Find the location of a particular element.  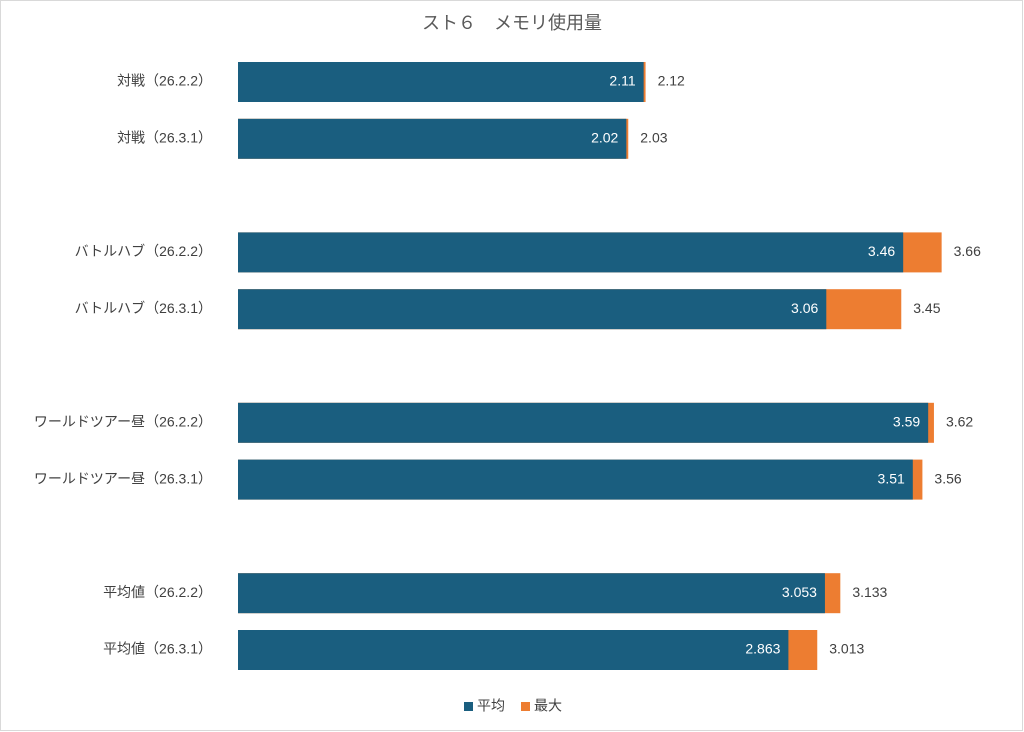

data-label: 2.02 is located at coordinates (604, 138).